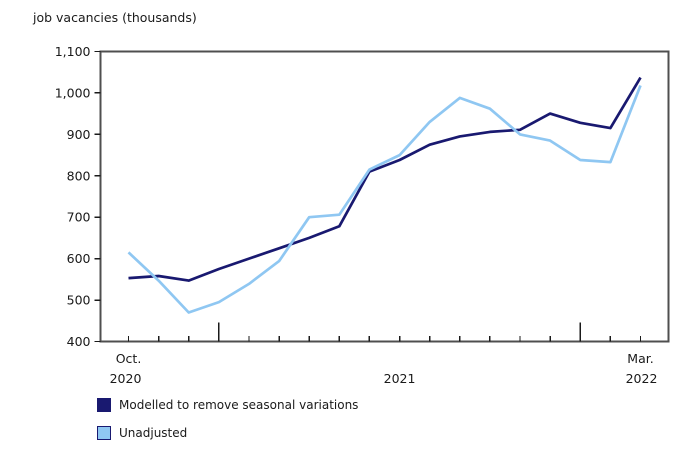 The width and height of the screenshot is (696, 464). Describe the element at coordinates (129, 358) in the screenshot. I see `x-label-oct: Oct.` at that location.